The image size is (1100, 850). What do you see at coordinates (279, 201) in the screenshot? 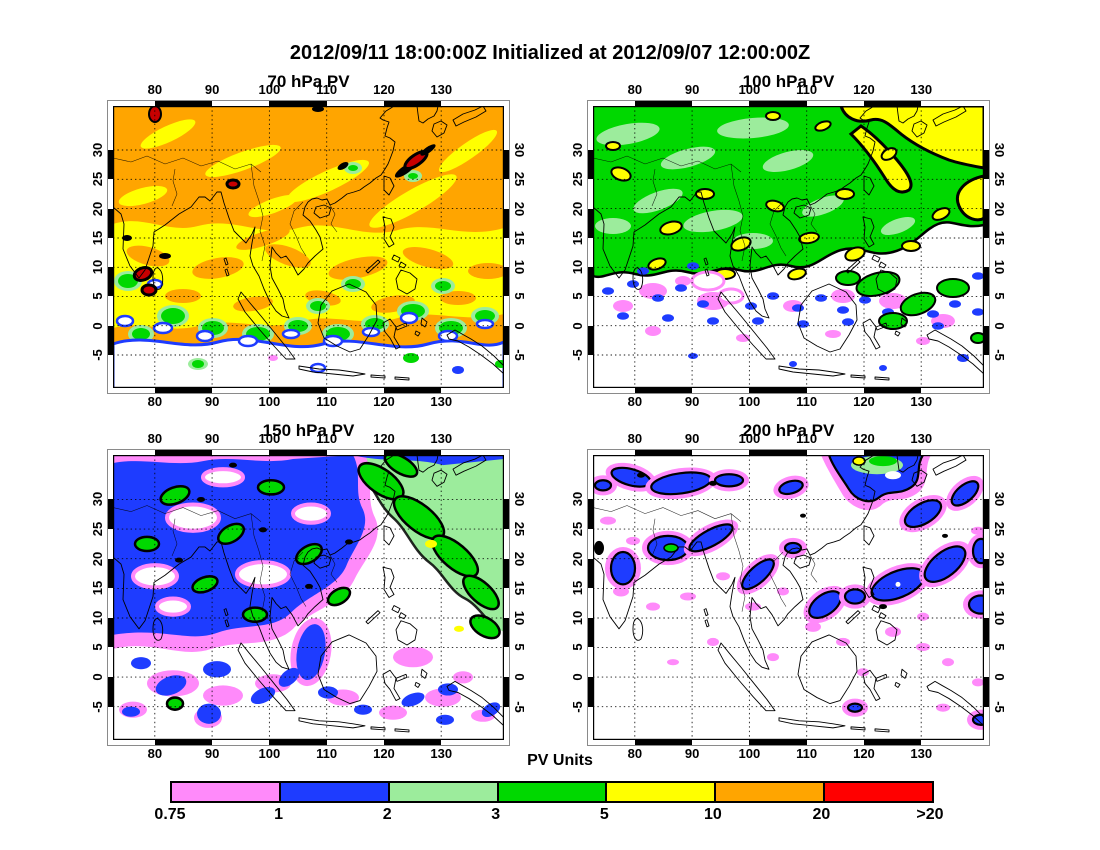
I see `extreme-pv-spots-70hpa` at bounding box center [279, 201].